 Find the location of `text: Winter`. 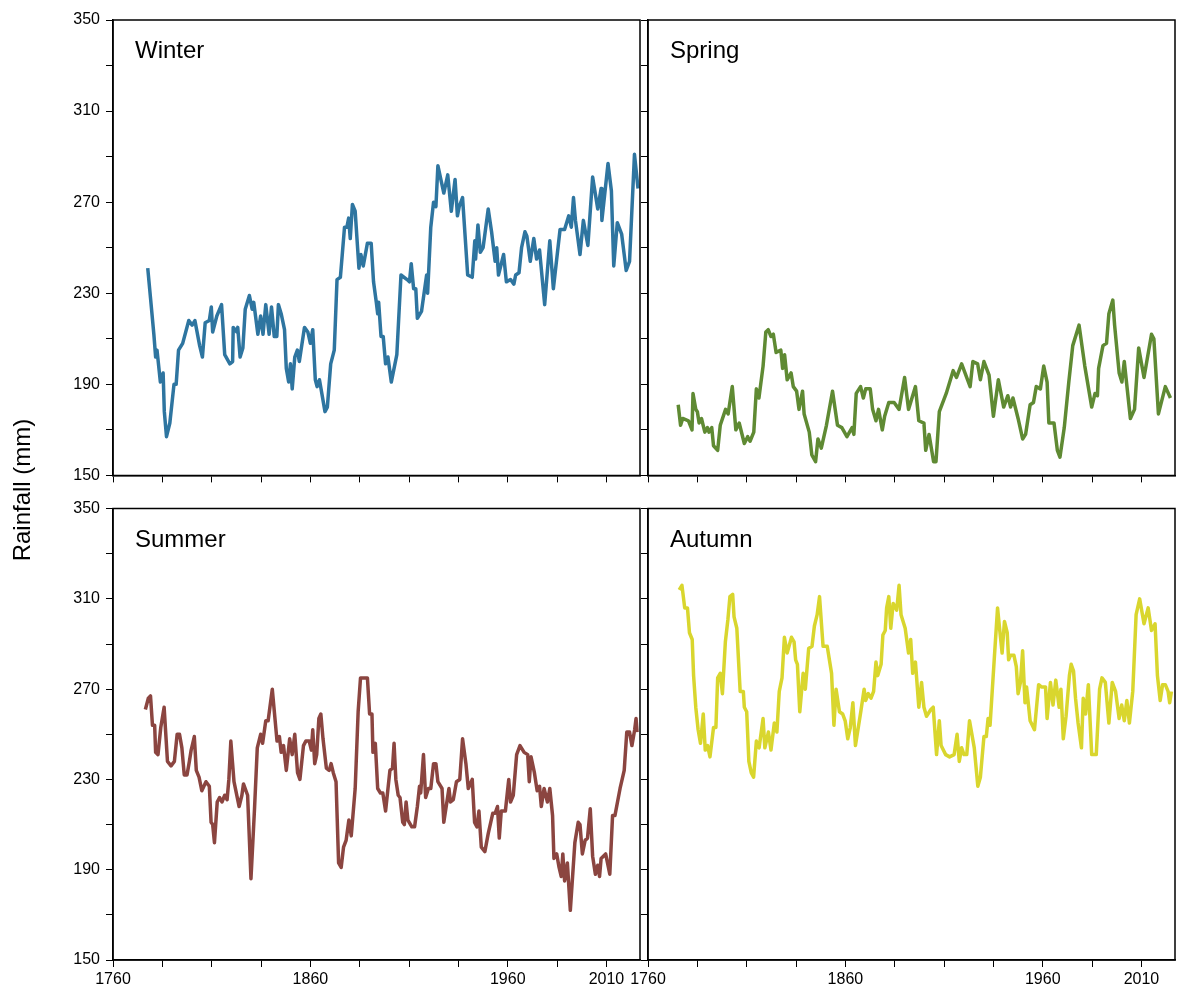

text: Winter is located at coordinates (170, 49).